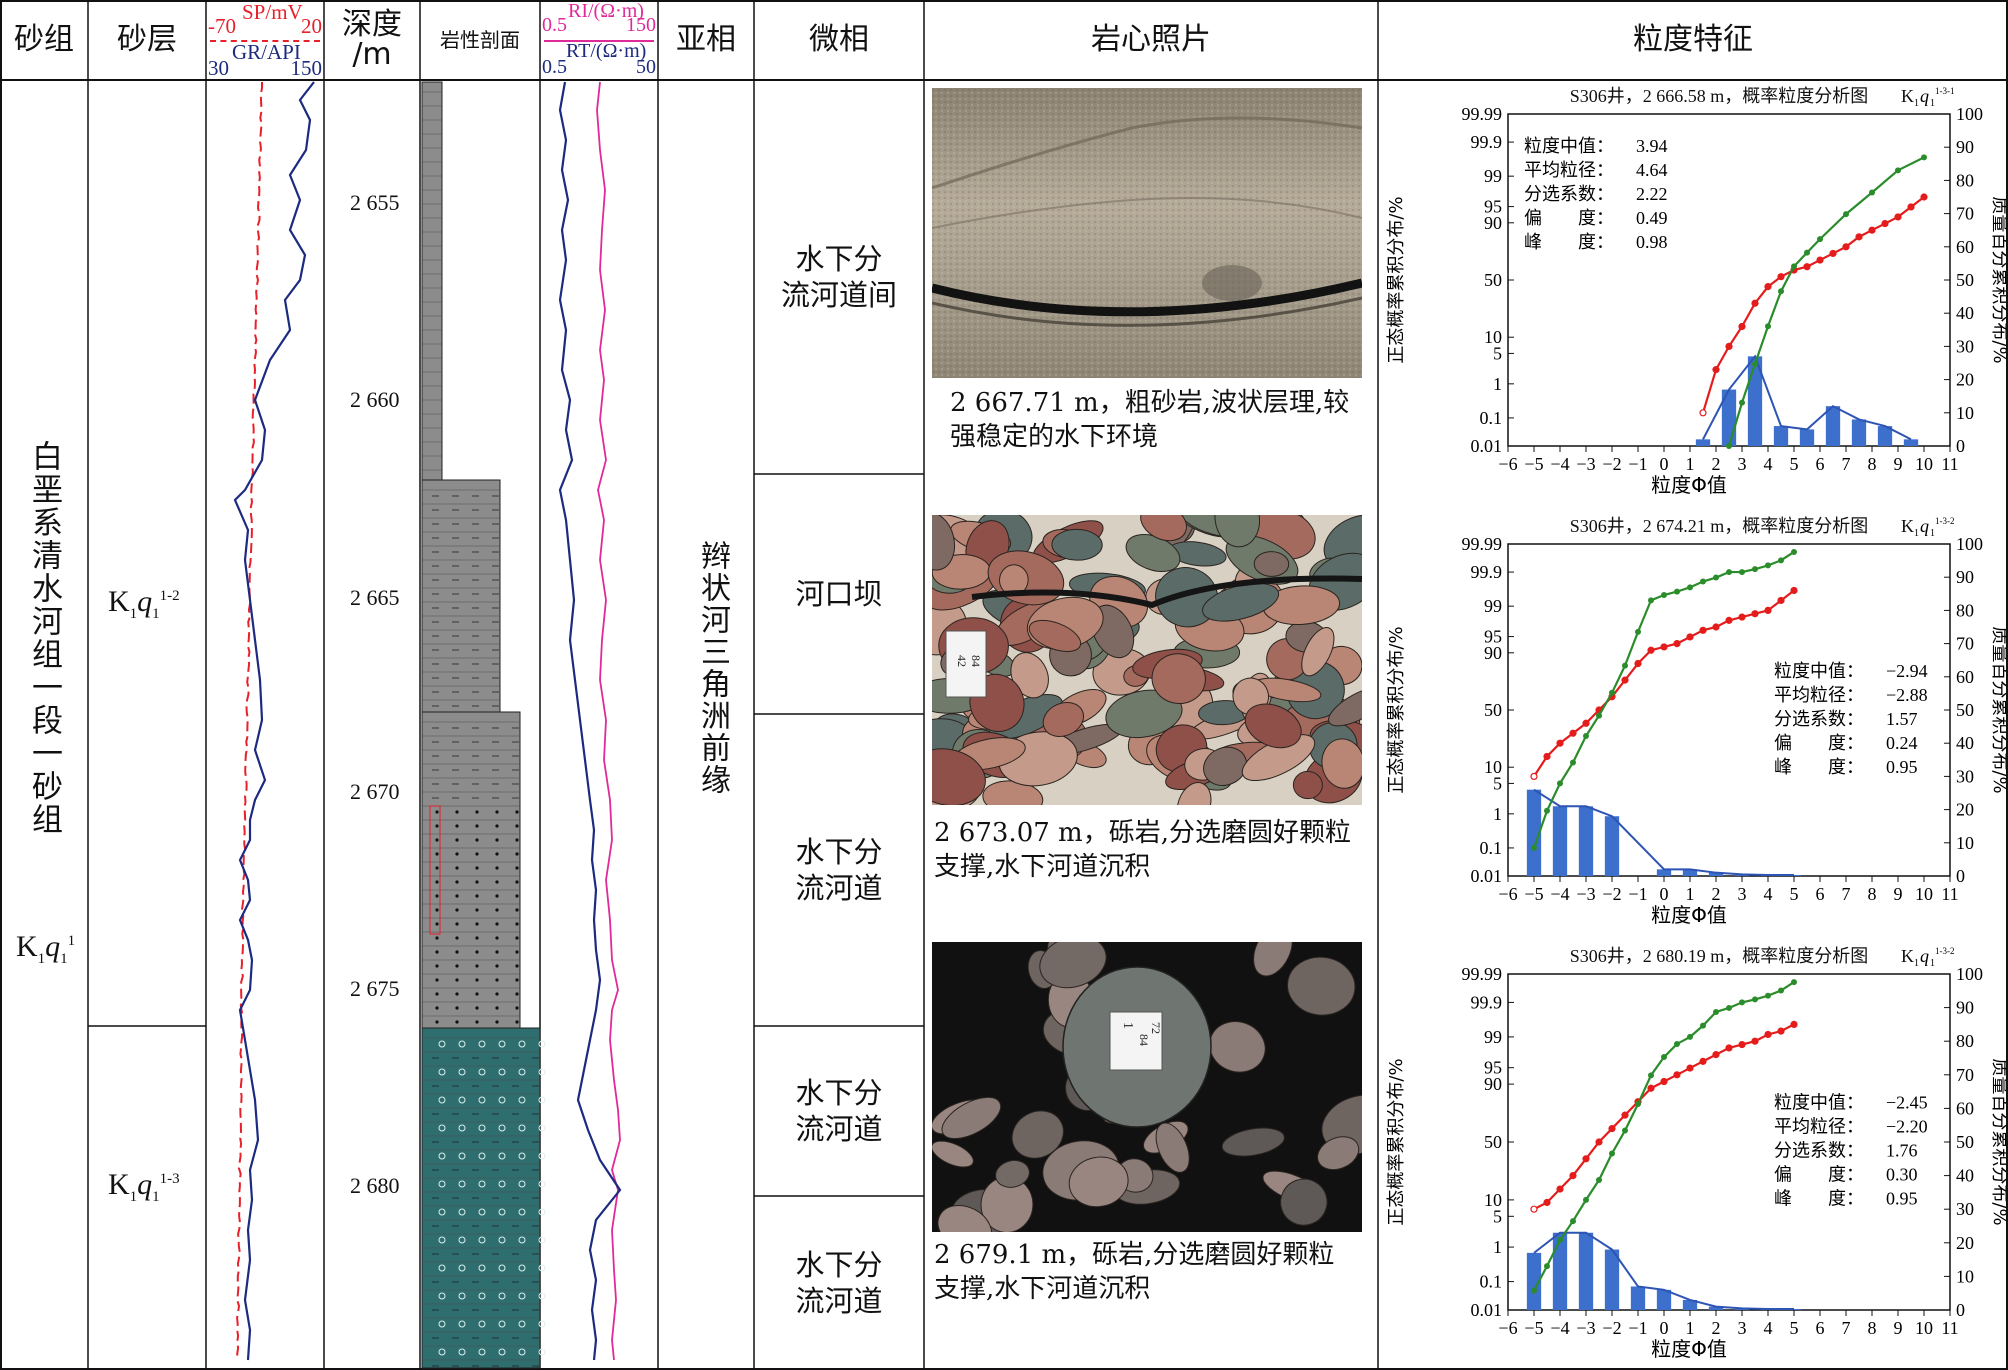  I want to click on sp-label: SP/mV, so click(272, 12).